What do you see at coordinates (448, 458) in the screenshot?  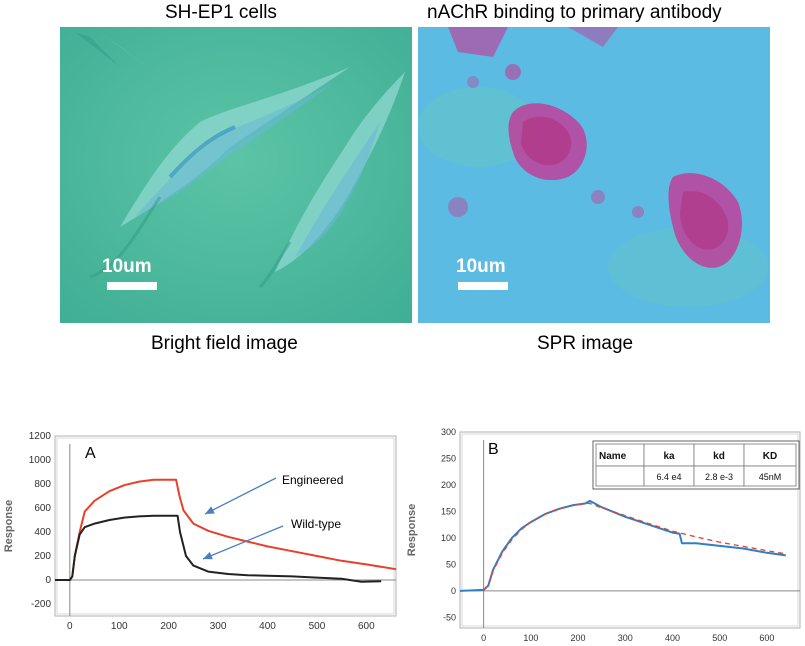 I see `y-tick-label: 250` at bounding box center [448, 458].